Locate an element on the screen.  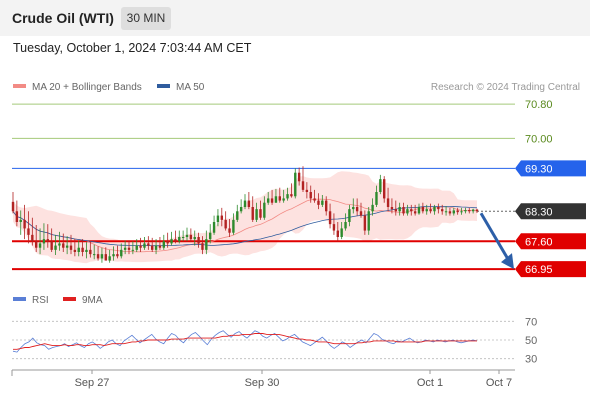
price-legend: MA 20 + Bollinger Bands MA 50 is located at coordinates (109, 87).